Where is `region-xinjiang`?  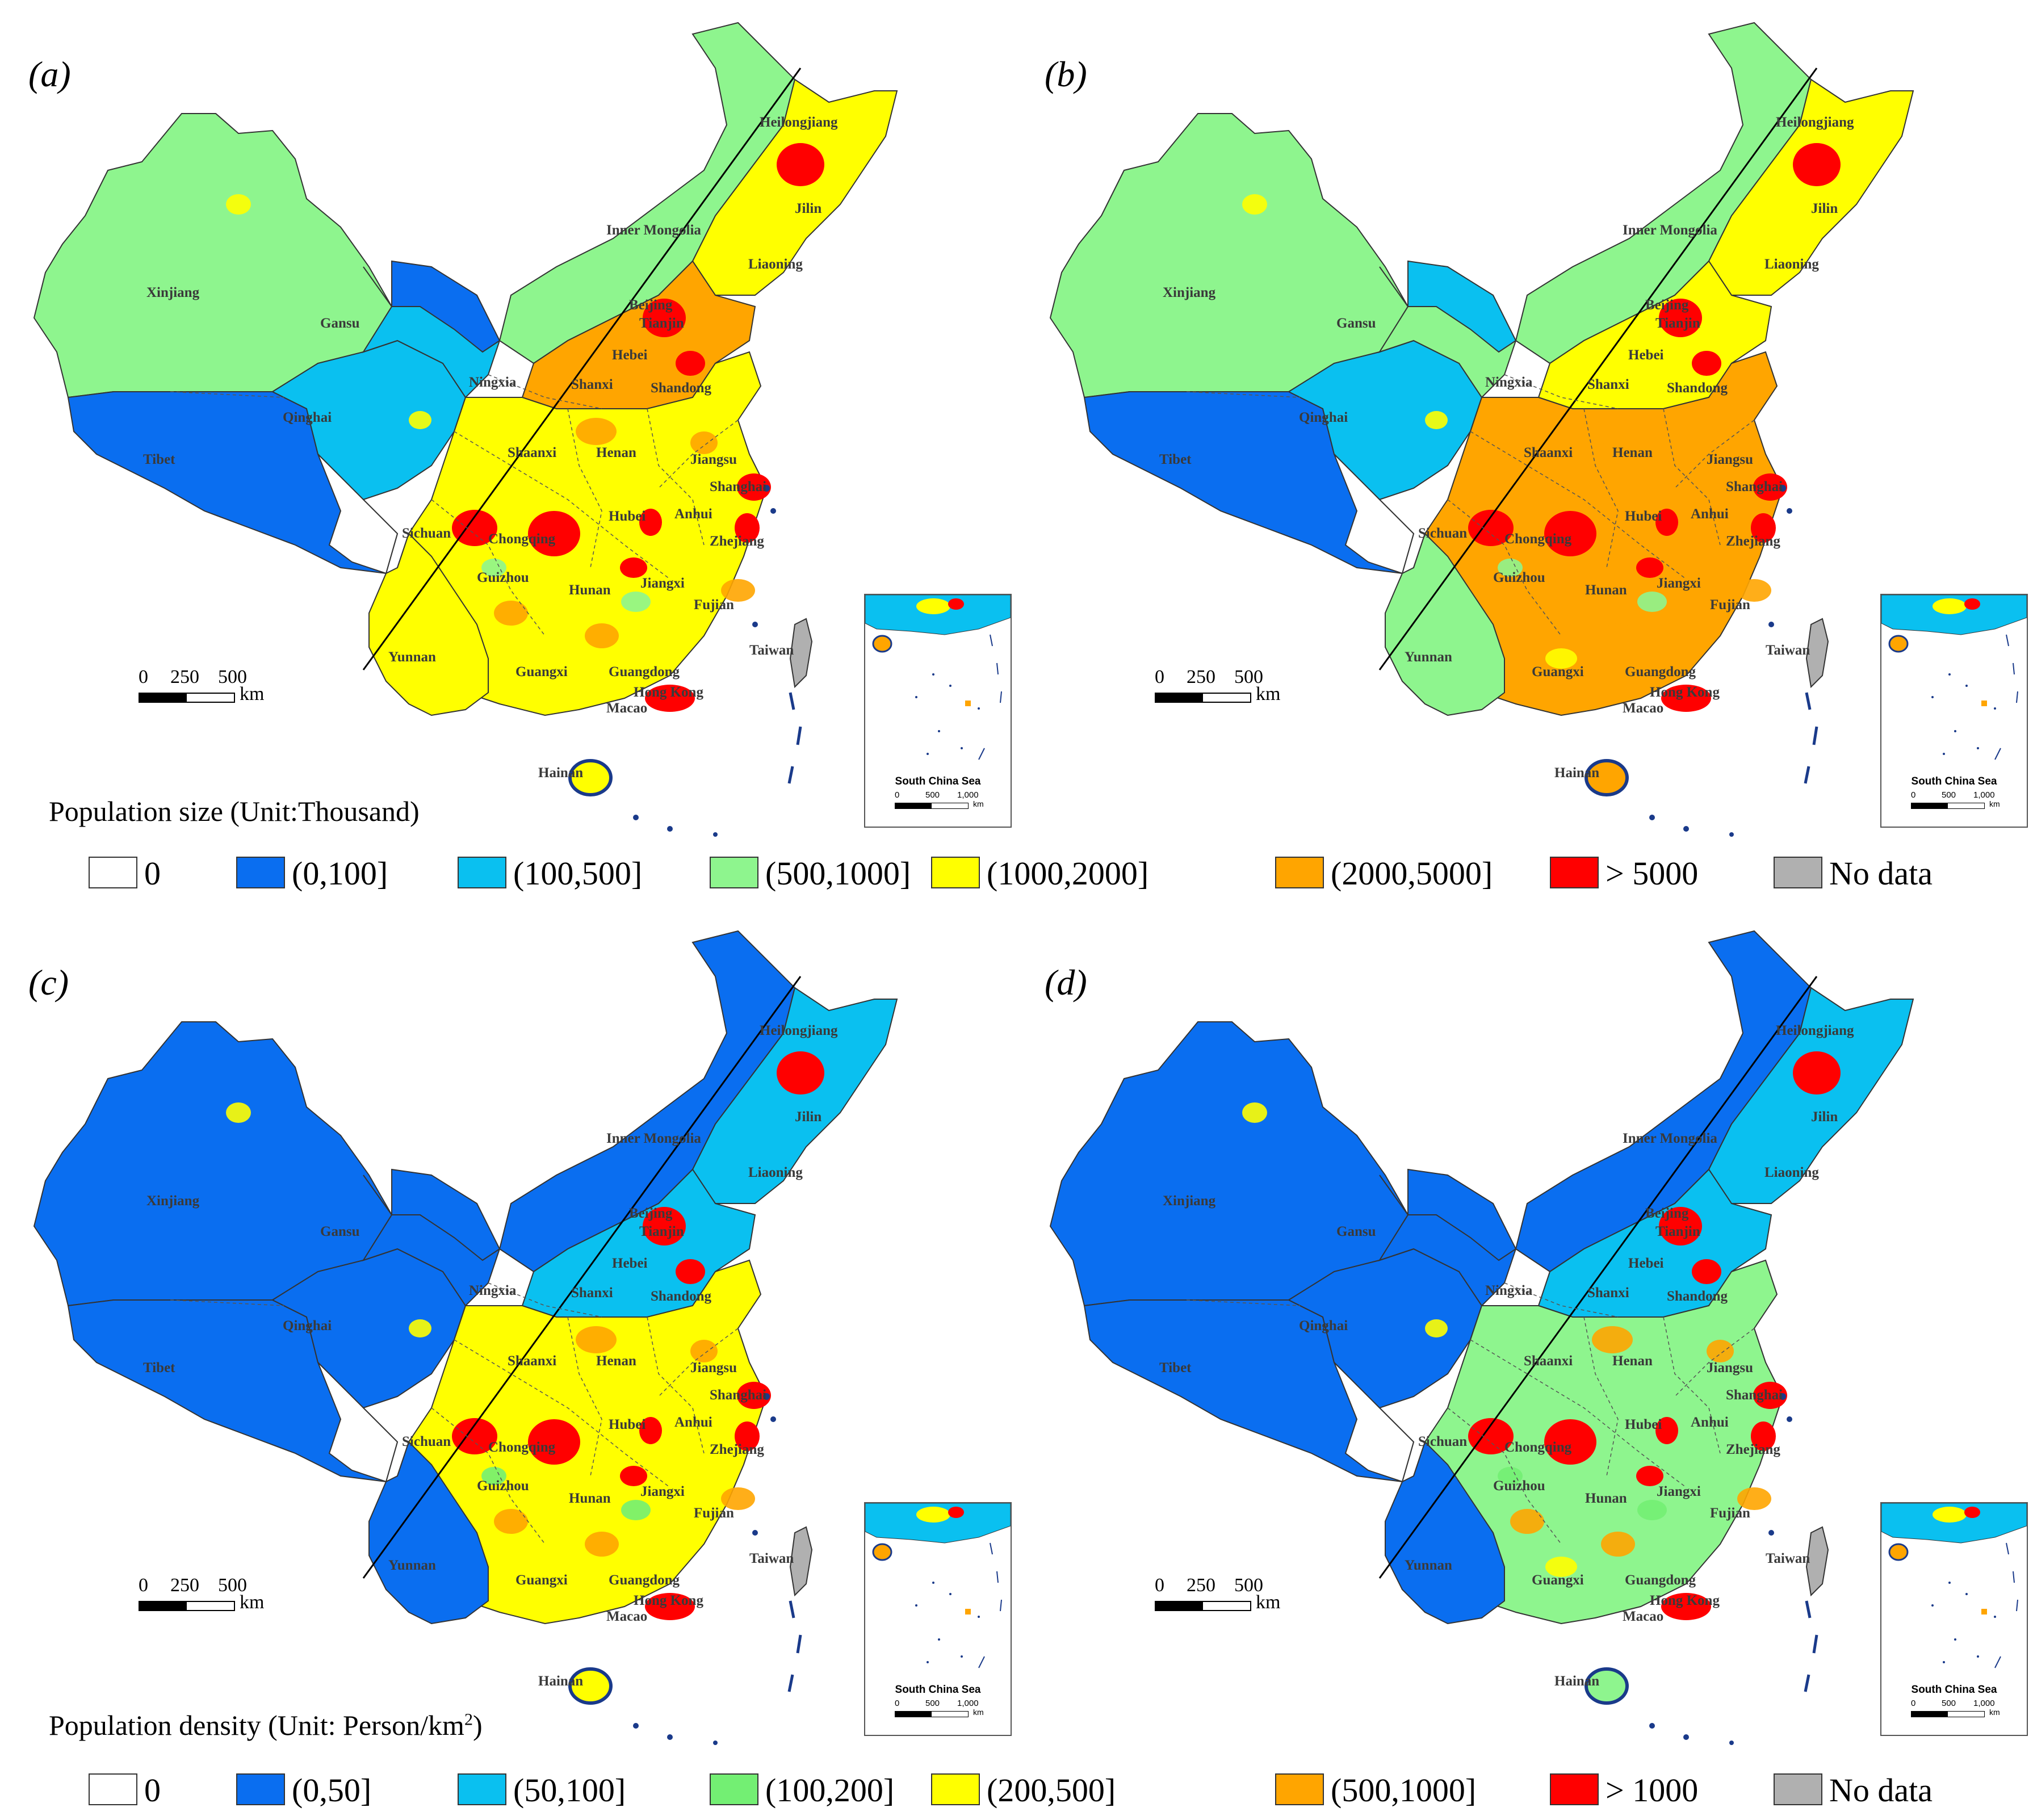
region-xinjiang is located at coordinates (1229, 1164).